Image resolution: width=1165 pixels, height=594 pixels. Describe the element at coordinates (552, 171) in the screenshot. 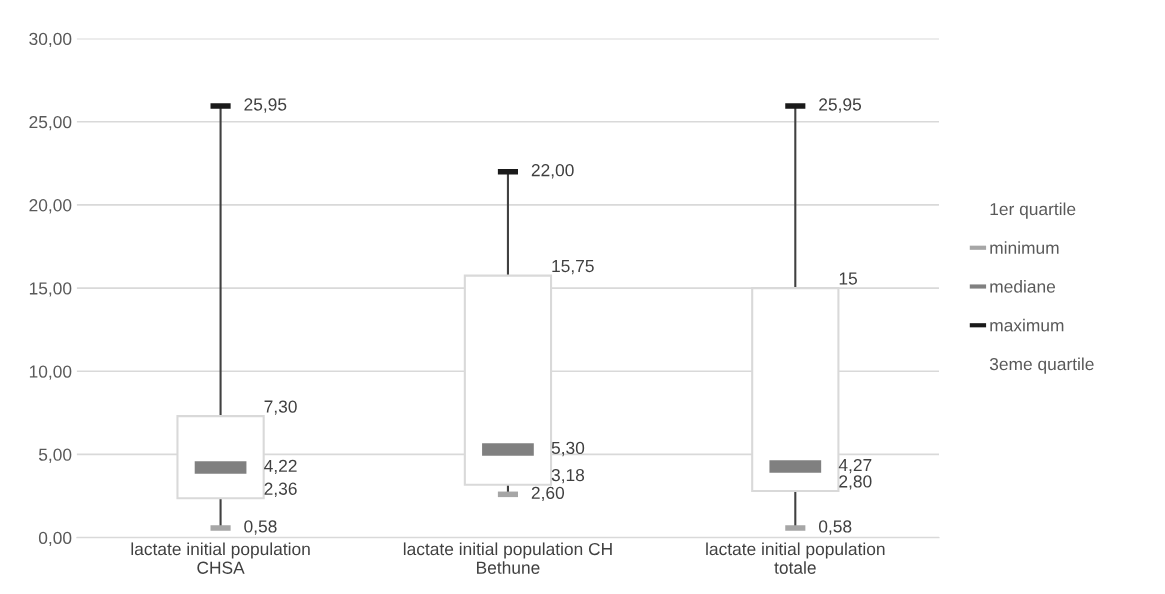

I see `text: 22,00` at that location.